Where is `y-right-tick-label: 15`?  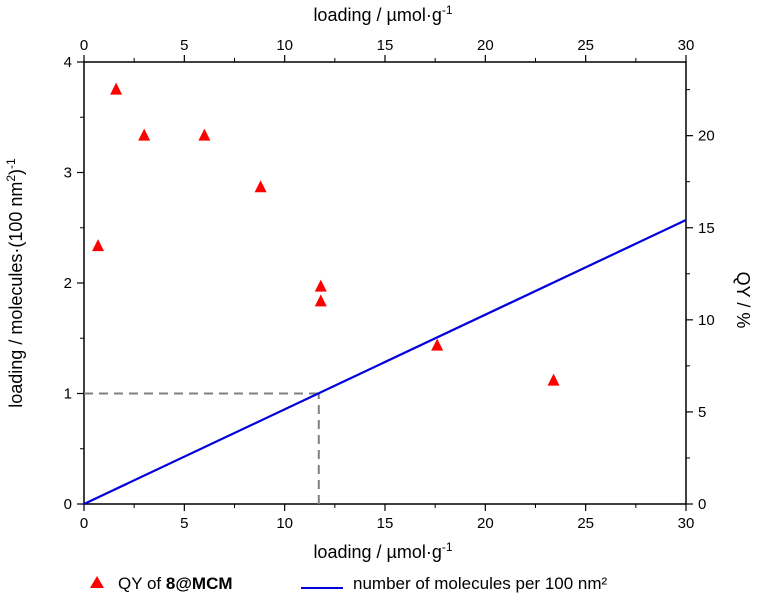 y-right-tick-label: 15 is located at coordinates (706, 228).